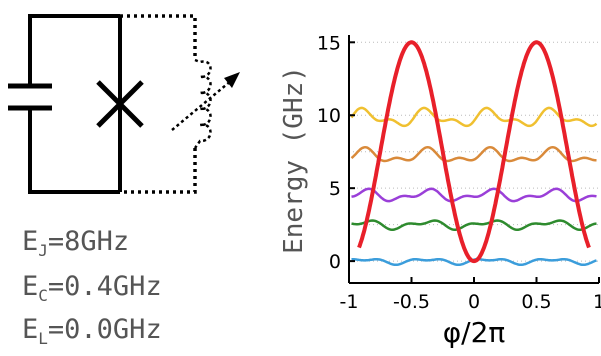  I want to click on dotted-inductor-branch, so click(158, 104).